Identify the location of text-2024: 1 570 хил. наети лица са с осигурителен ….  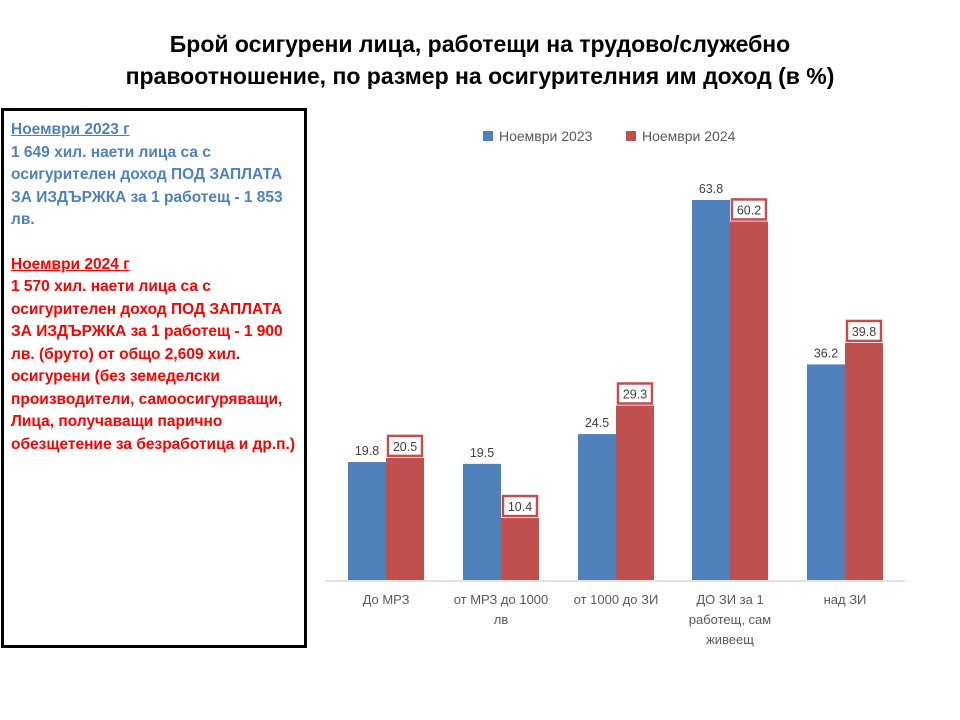
(153, 365).